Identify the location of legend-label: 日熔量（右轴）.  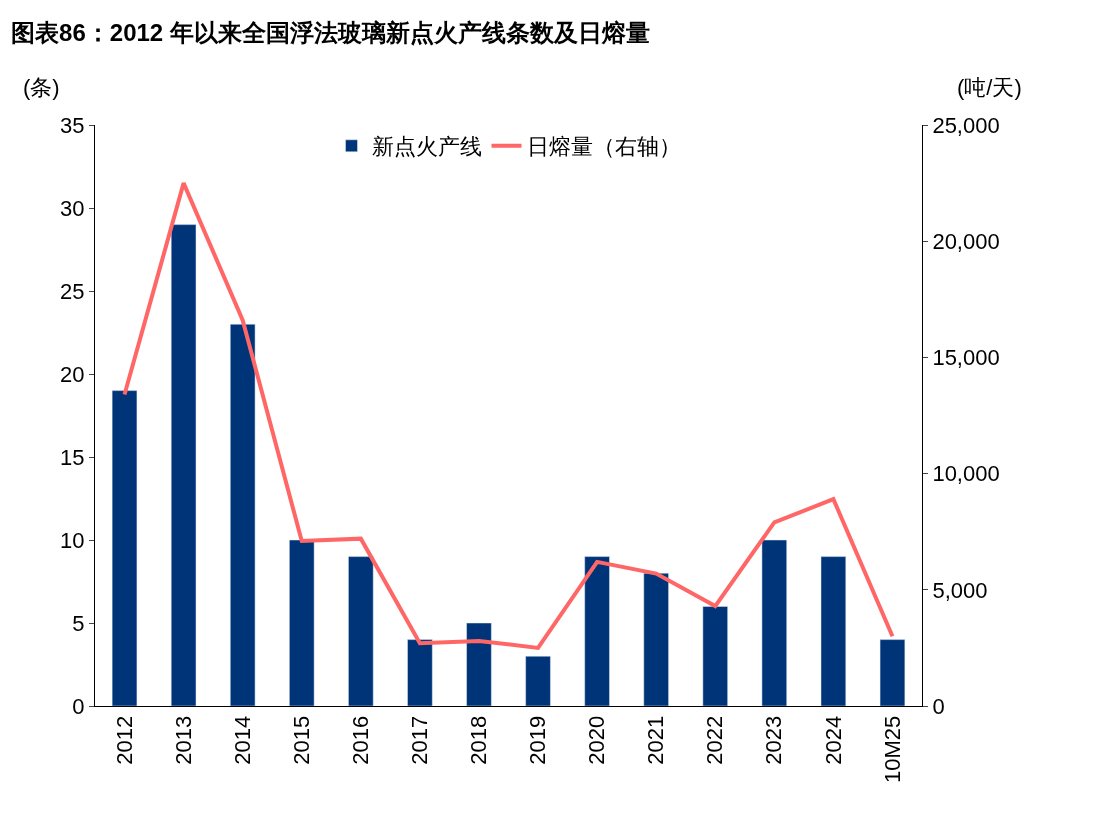
(603, 147).